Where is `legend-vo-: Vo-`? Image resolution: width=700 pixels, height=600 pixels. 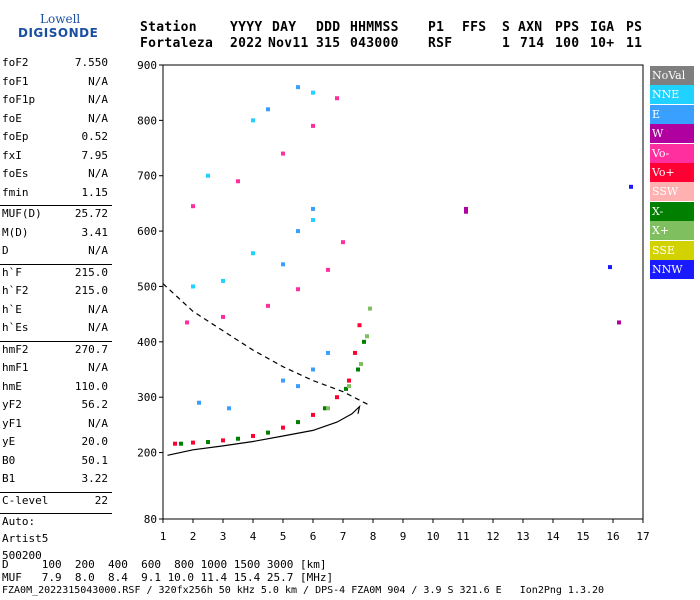 legend-vo-: Vo- is located at coordinates (672, 153).